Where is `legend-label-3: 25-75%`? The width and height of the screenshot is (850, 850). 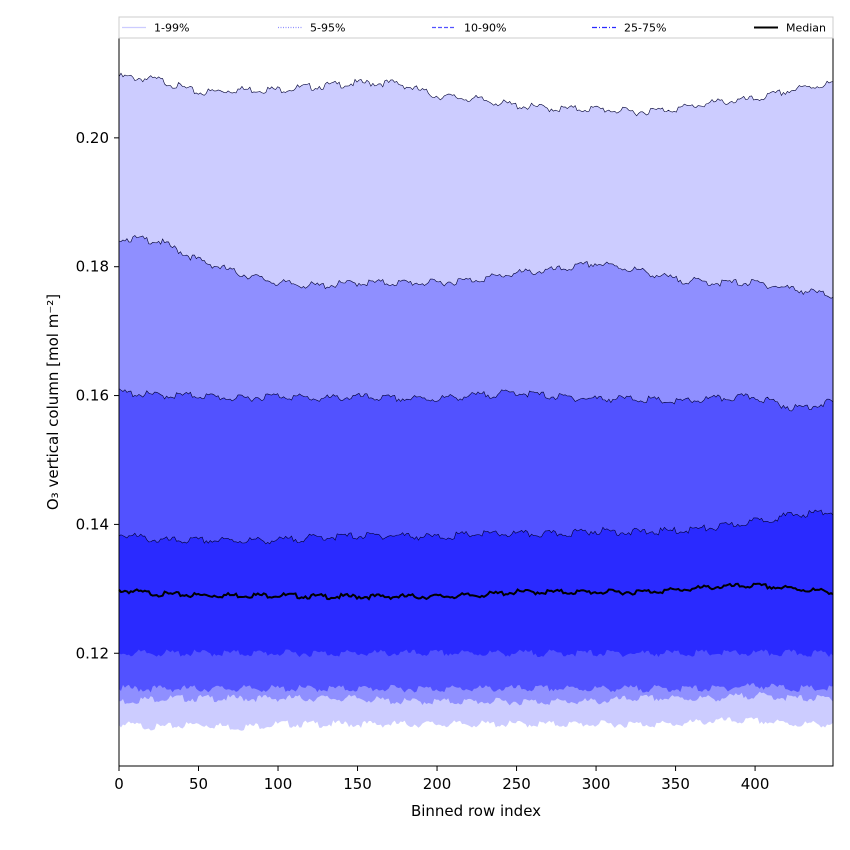
legend-label-3: 25-75% is located at coordinates (645, 28).